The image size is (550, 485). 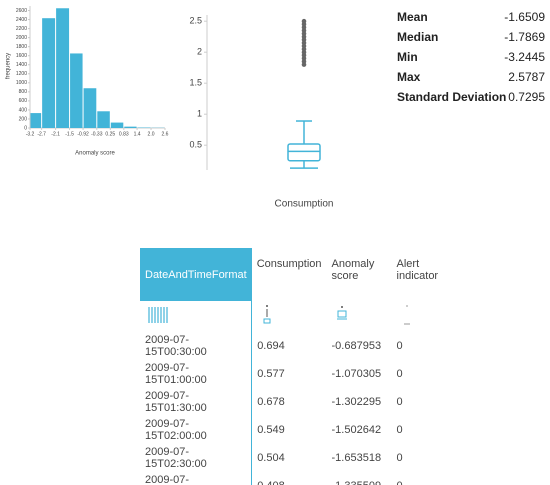 I want to click on stat-label: Mean, so click(x=412, y=17).